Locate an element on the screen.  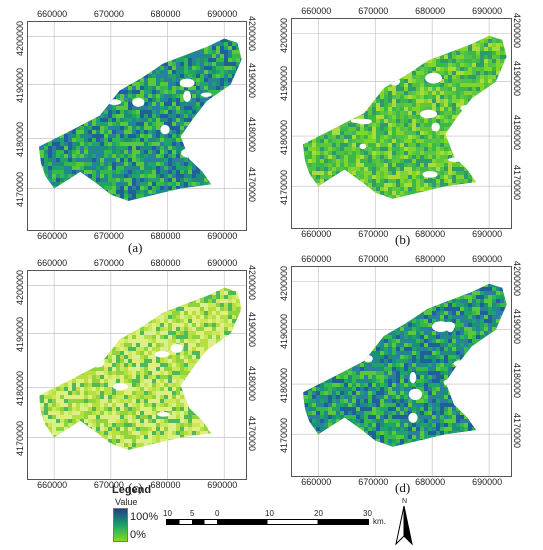
legend-subtitle: Value is located at coordinates (126, 502).